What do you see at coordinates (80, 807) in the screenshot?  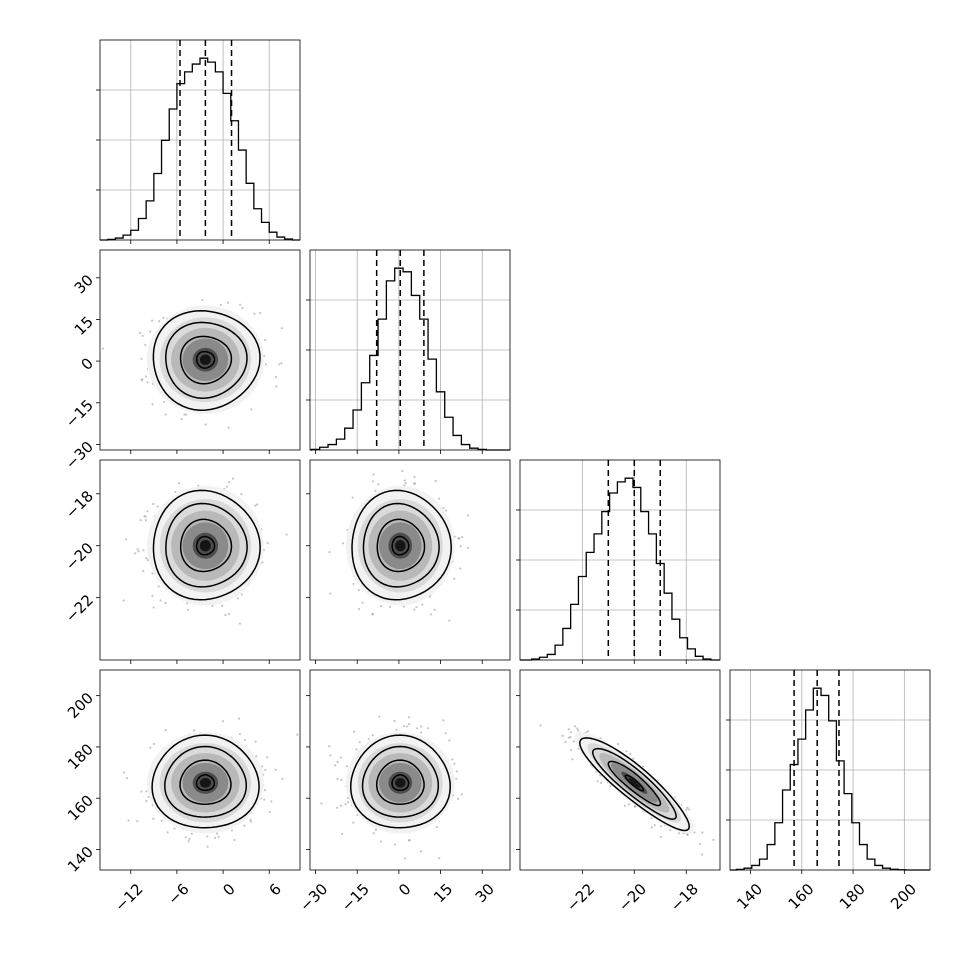 I see `y-tick-label: 160` at bounding box center [80, 807].